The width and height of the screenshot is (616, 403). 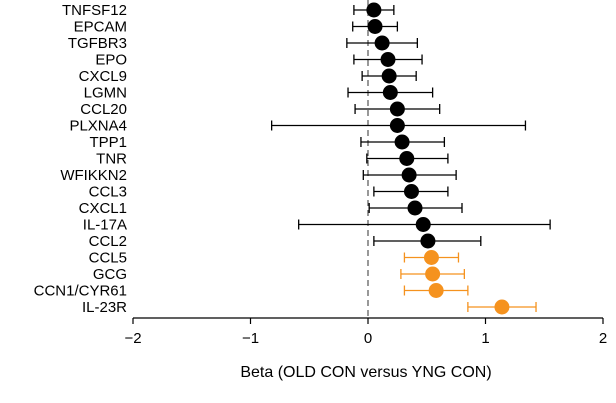 What do you see at coordinates (110, 274) in the screenshot?
I see `category-label: GCG` at bounding box center [110, 274].